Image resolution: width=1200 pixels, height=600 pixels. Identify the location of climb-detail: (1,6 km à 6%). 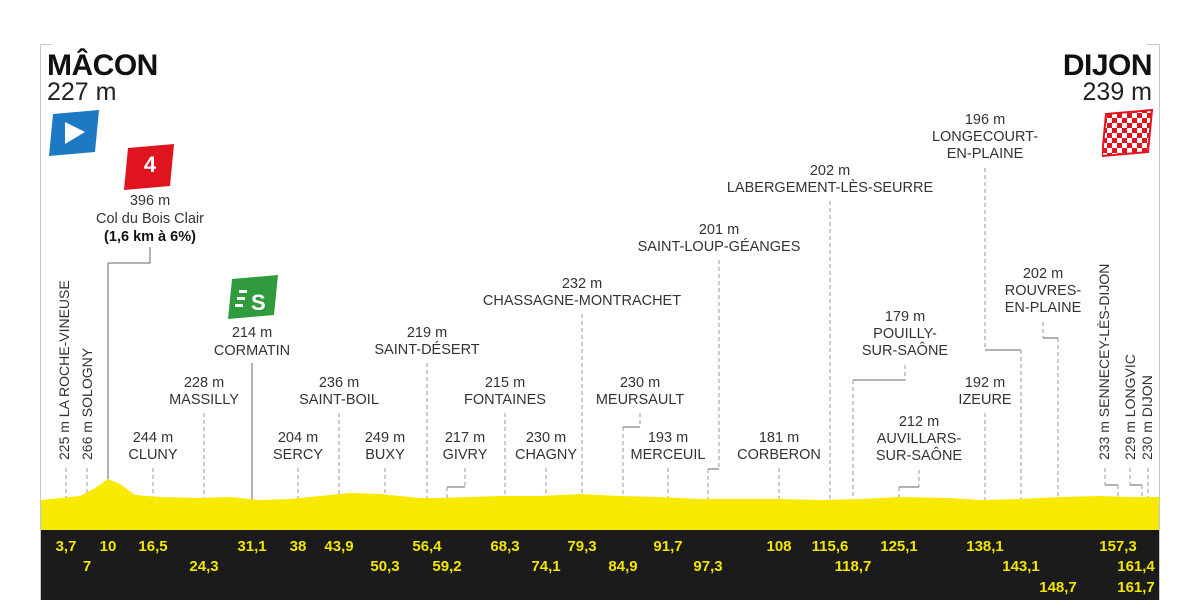
(150, 237).